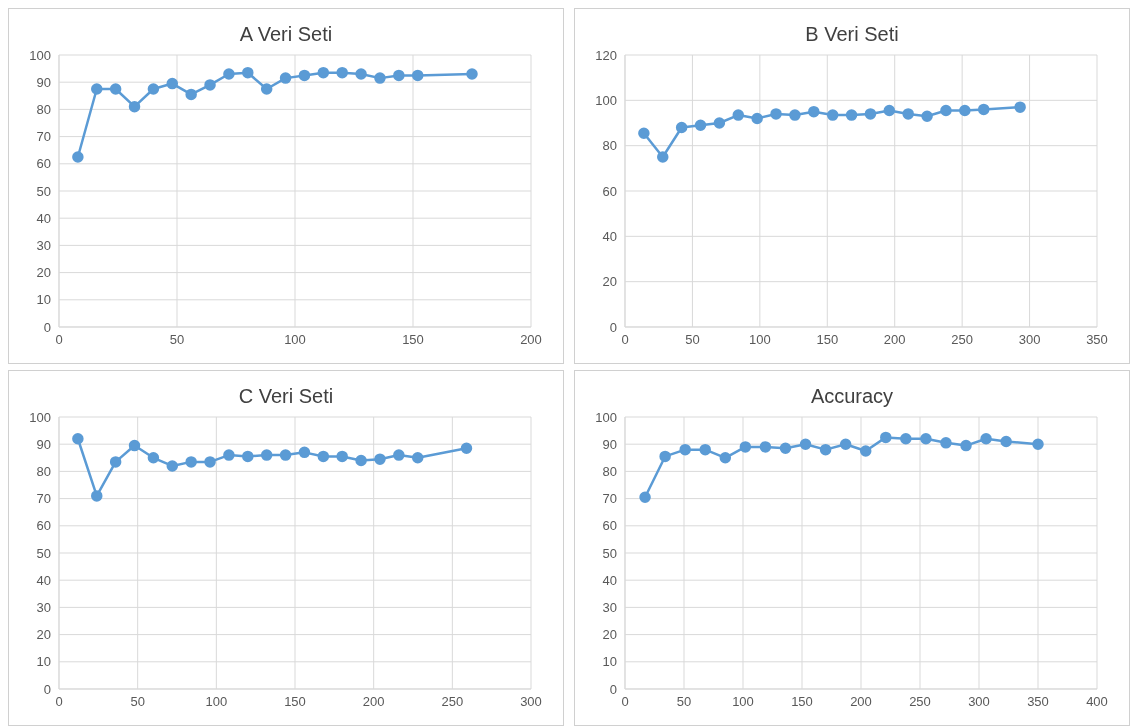  Describe the element at coordinates (609, 608) in the screenshot. I see `y-tick-label: 30` at that location.